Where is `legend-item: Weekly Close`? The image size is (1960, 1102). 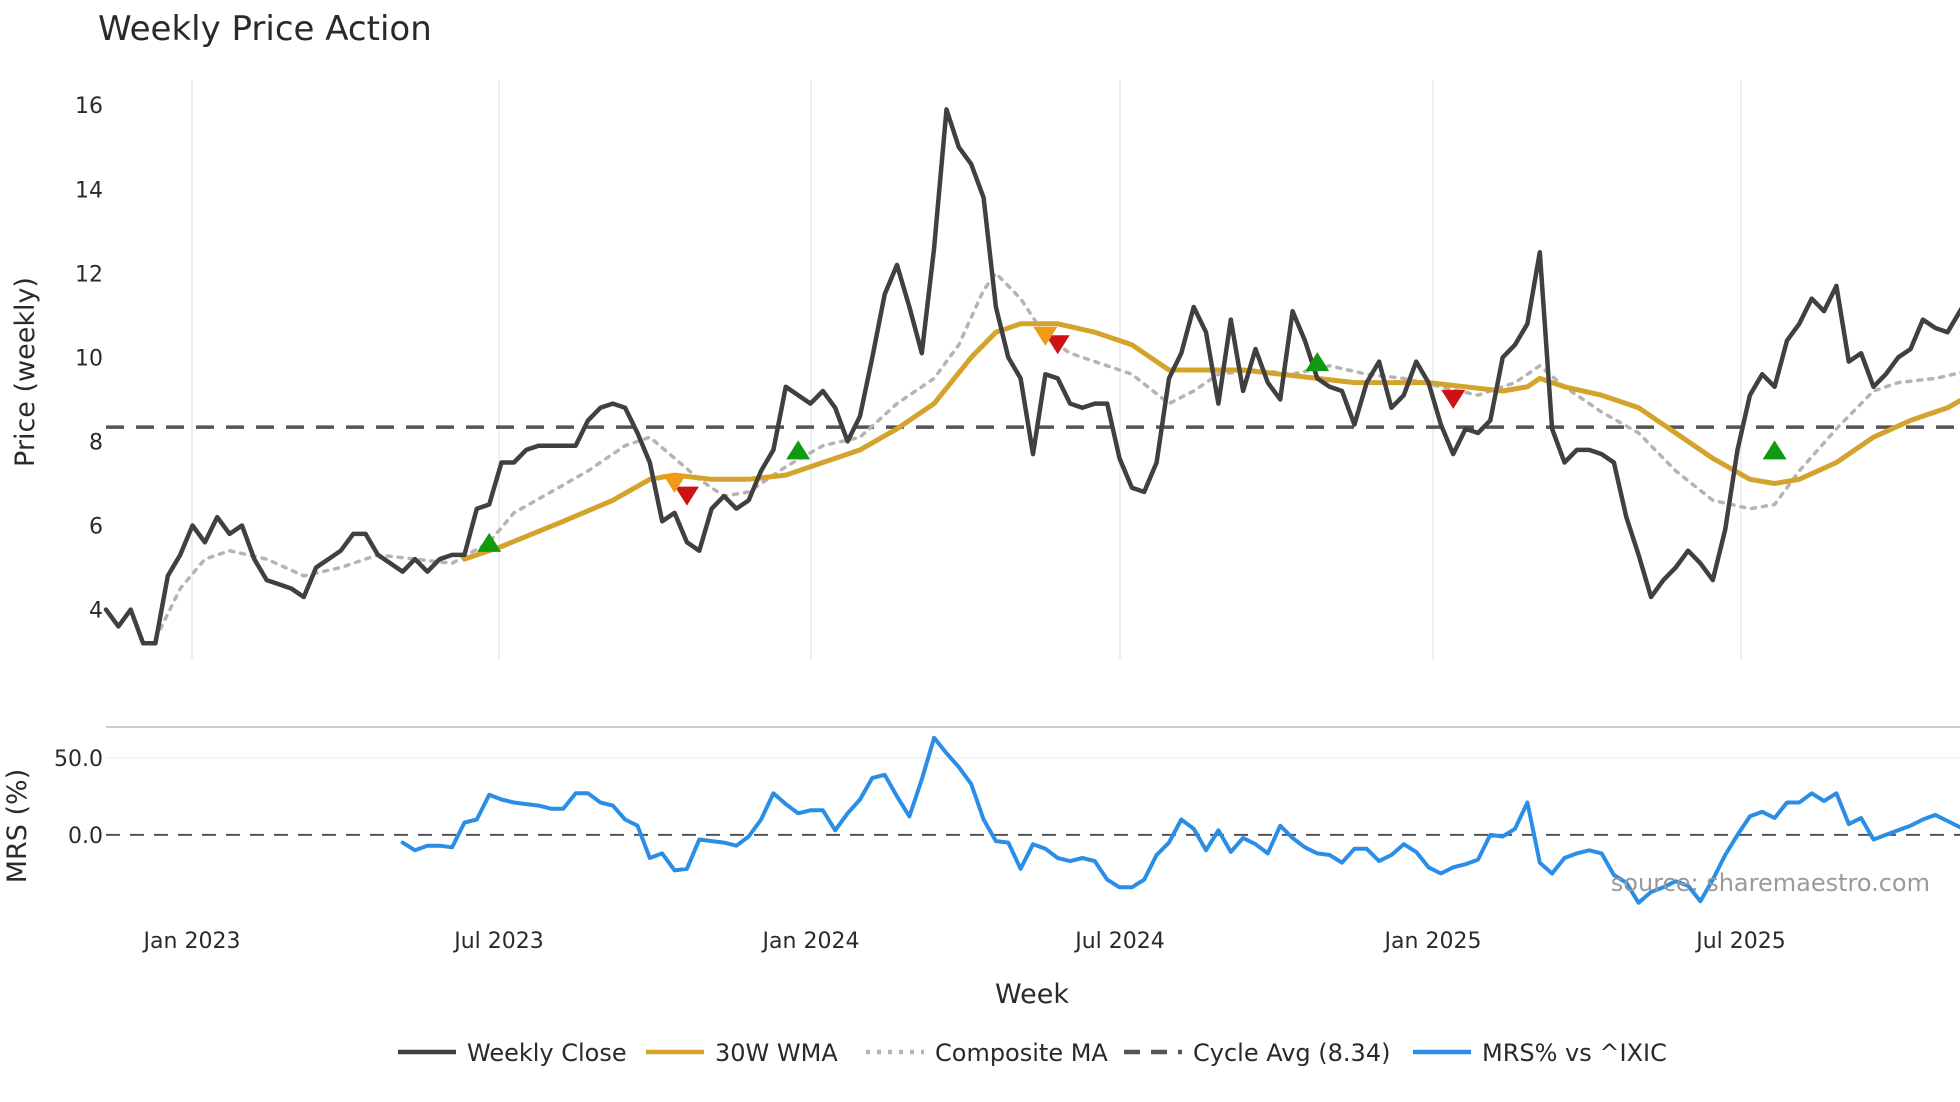
legend-item: Weekly Close is located at coordinates (512, 1053).